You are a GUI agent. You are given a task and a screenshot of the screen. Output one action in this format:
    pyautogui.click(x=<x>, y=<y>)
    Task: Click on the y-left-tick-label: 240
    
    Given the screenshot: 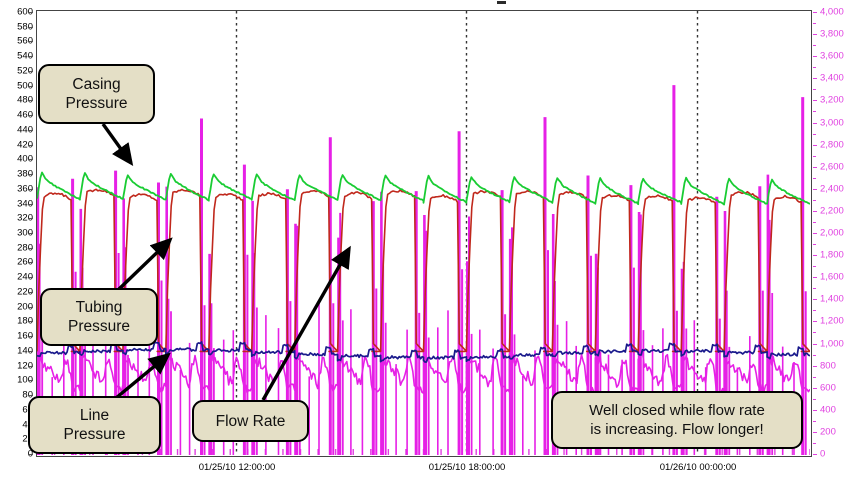 What is the action you would take?
    pyautogui.click(x=25, y=277)
    